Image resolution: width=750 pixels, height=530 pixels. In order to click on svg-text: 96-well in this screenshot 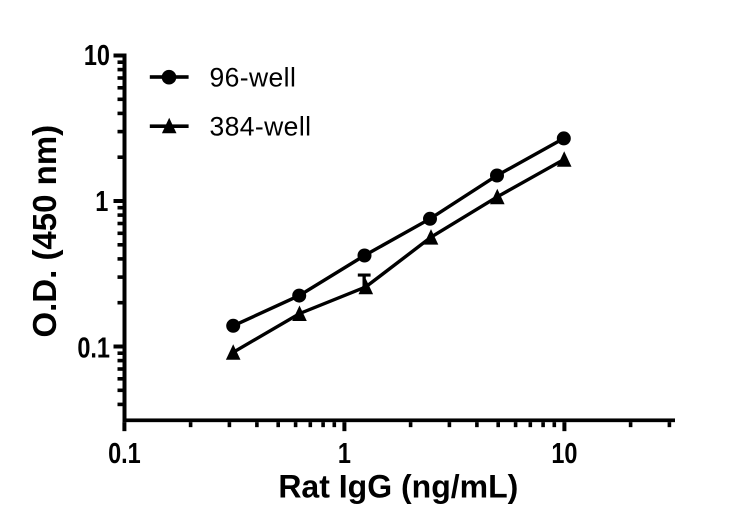, I will do `click(253, 78)`.